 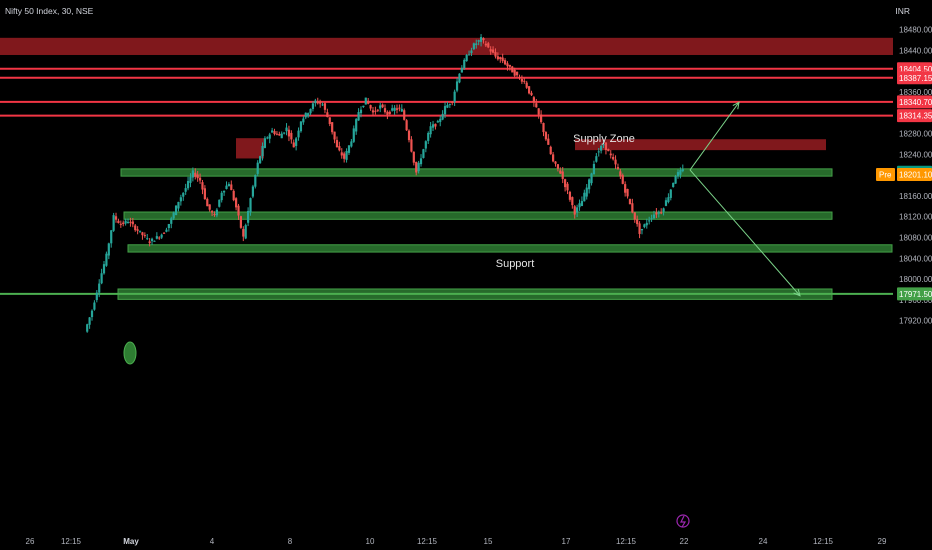 I want to click on price-tag-value: 18201.10, so click(x=915, y=175).